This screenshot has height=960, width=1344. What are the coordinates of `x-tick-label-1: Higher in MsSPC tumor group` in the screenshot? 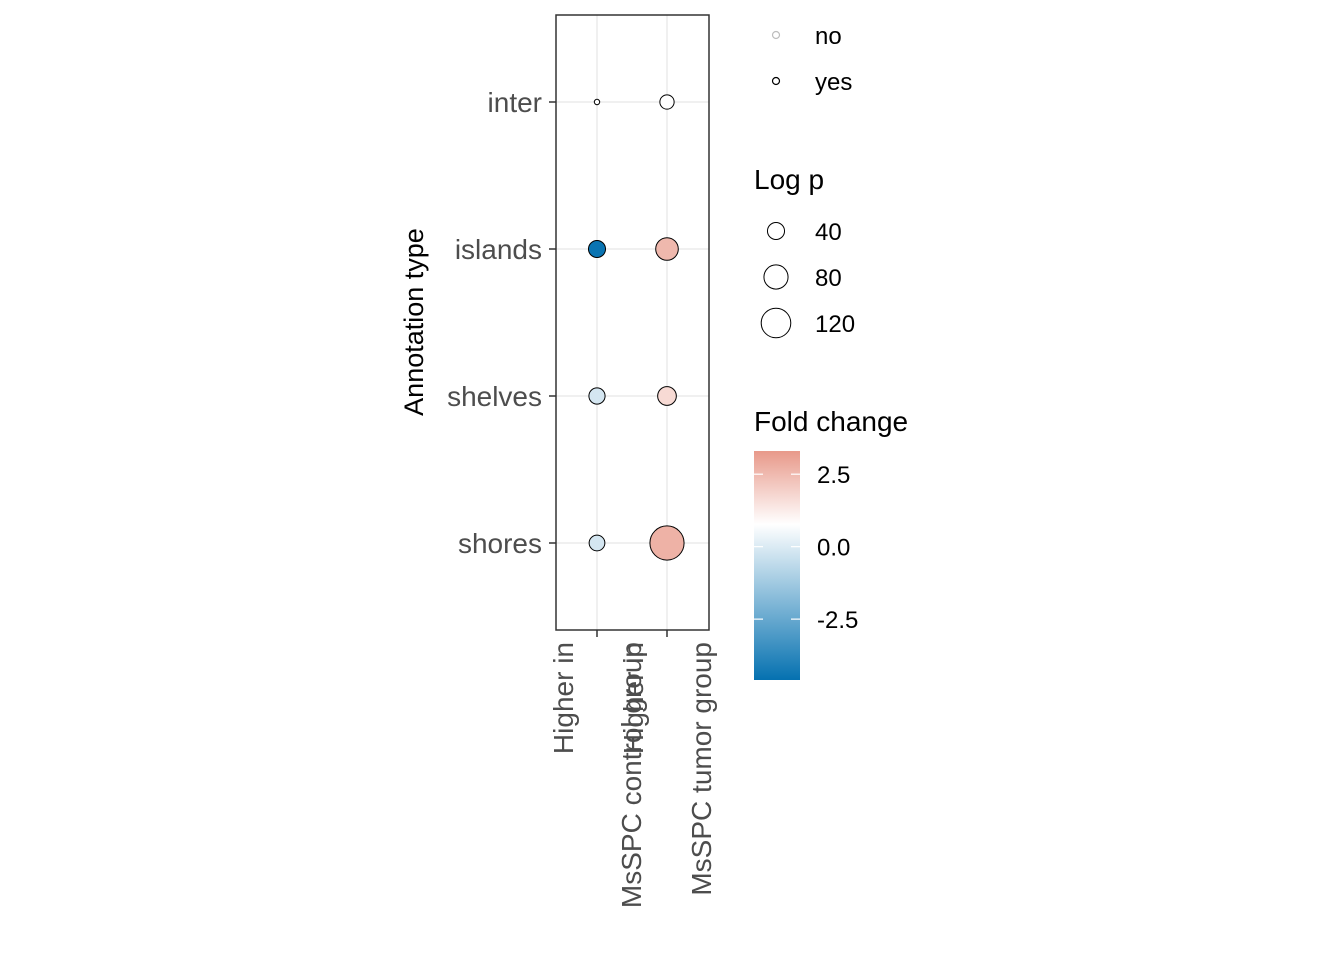 It's located at (667, 769).